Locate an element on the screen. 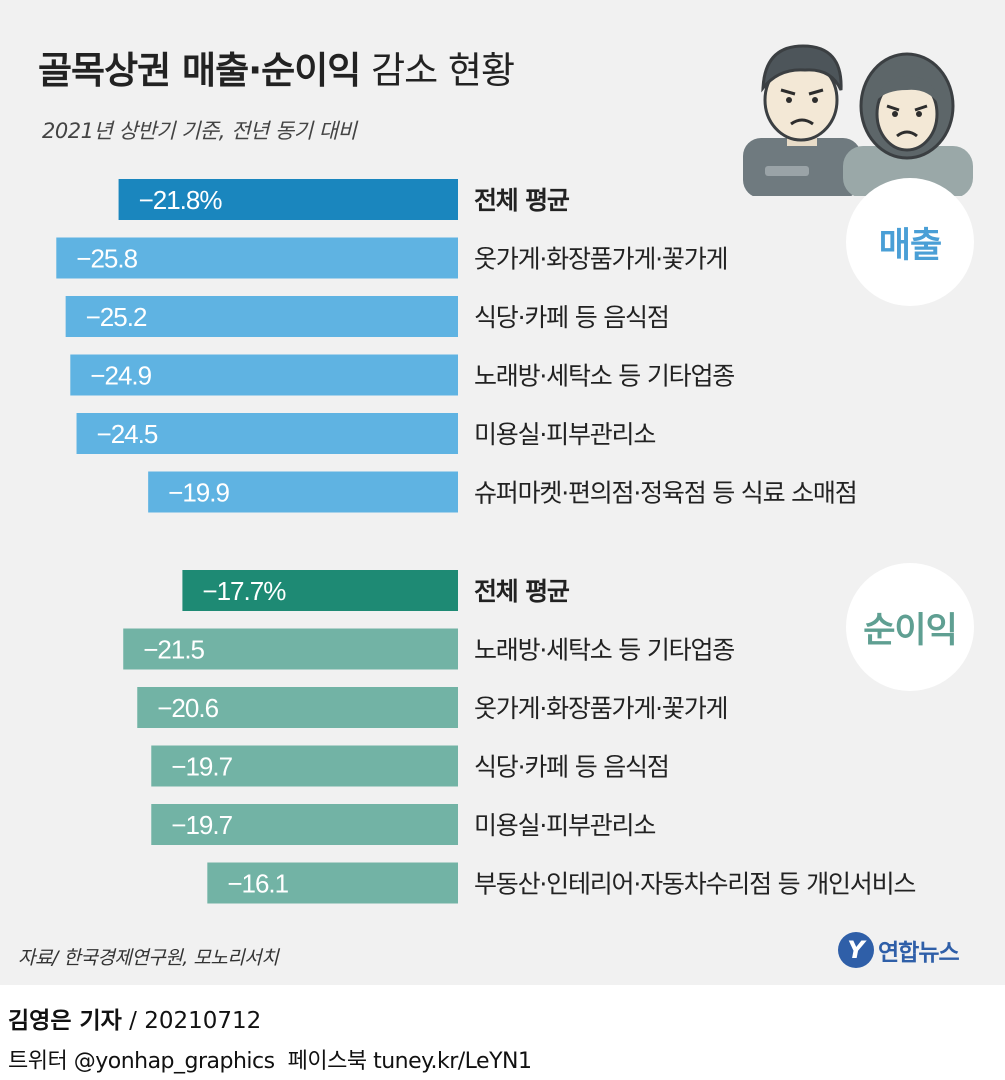  man-figure is located at coordinates (802, 120).